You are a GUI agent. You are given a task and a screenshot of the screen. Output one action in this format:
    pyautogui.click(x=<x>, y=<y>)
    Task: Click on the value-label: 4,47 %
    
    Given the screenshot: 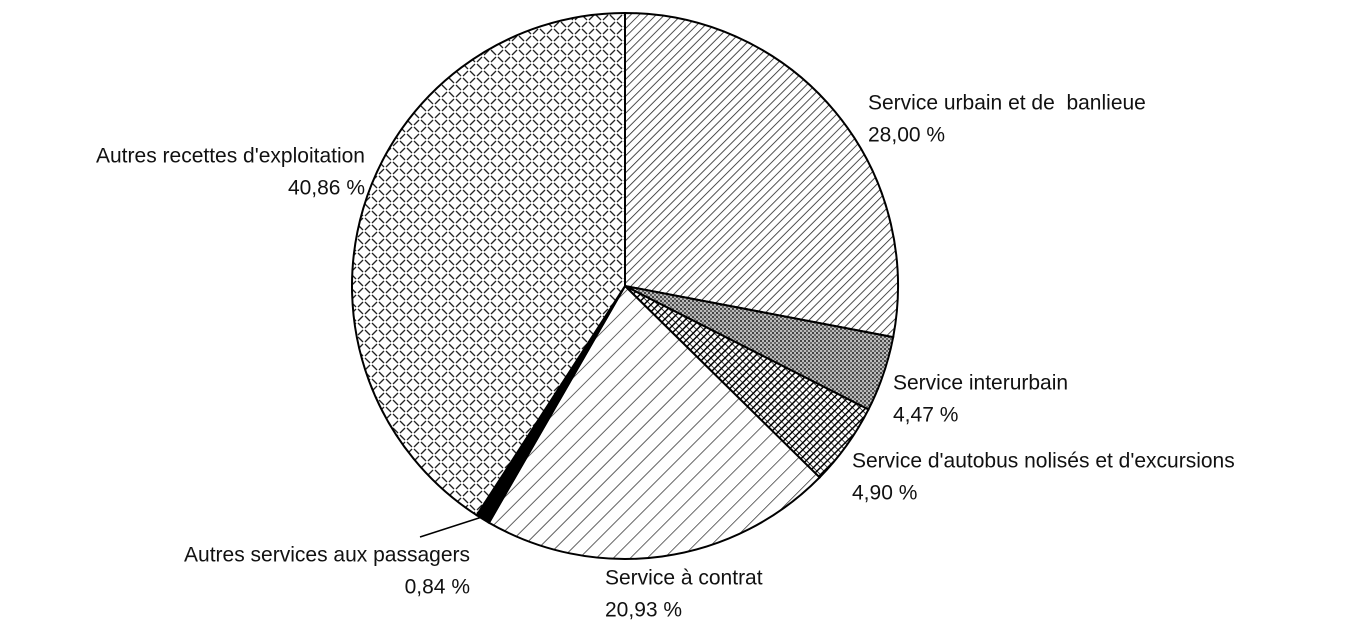 What is the action you would take?
    pyautogui.click(x=925, y=415)
    